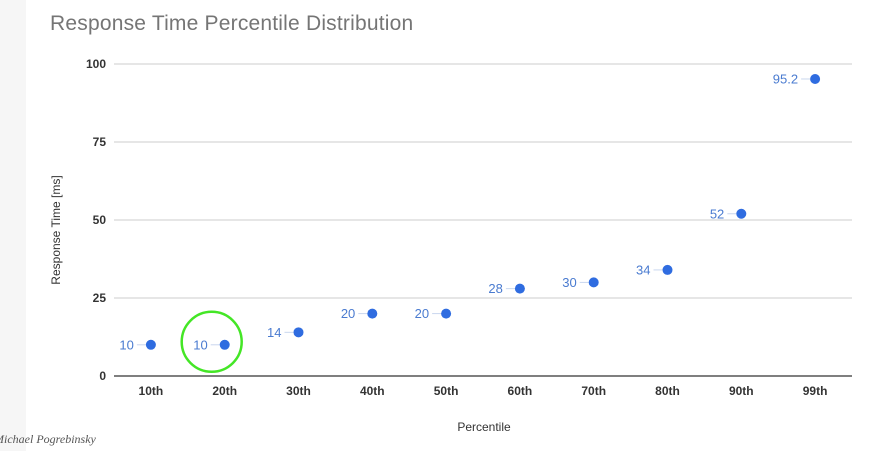 The width and height of the screenshot is (874, 451). Describe the element at coordinates (593, 391) in the screenshot. I see `x-tick-label: 70th` at that location.